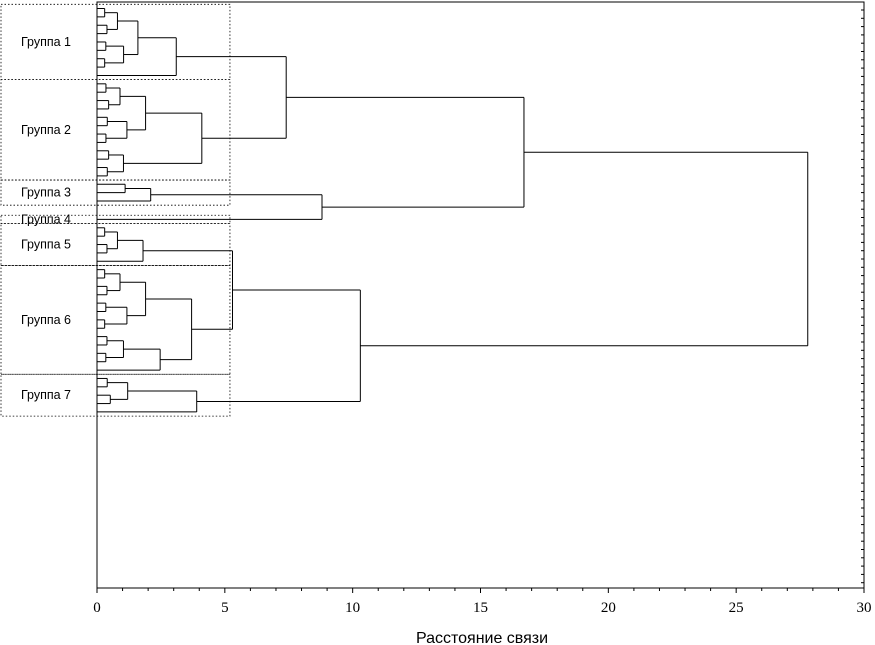 Image resolution: width=875 pixels, height=645 pixels. Describe the element at coordinates (46, 219) in the screenshot. I see `group-label: Группа 4` at that location.